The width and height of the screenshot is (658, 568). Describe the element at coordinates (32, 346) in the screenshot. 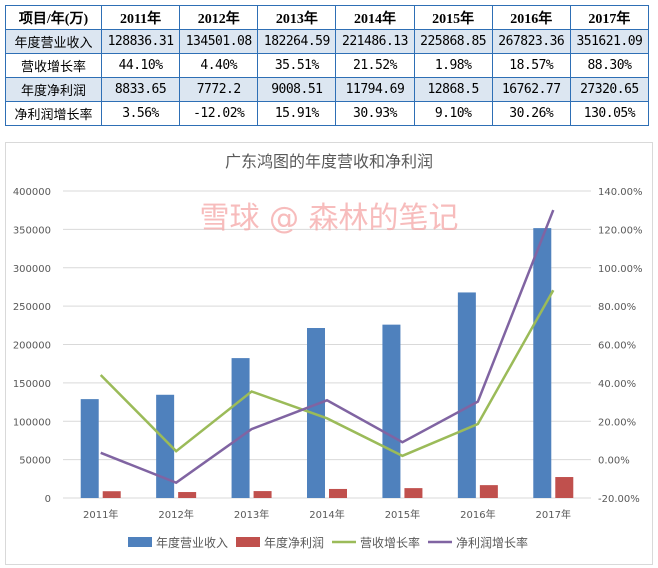

I see `left-tick-label: 200000` at that location.